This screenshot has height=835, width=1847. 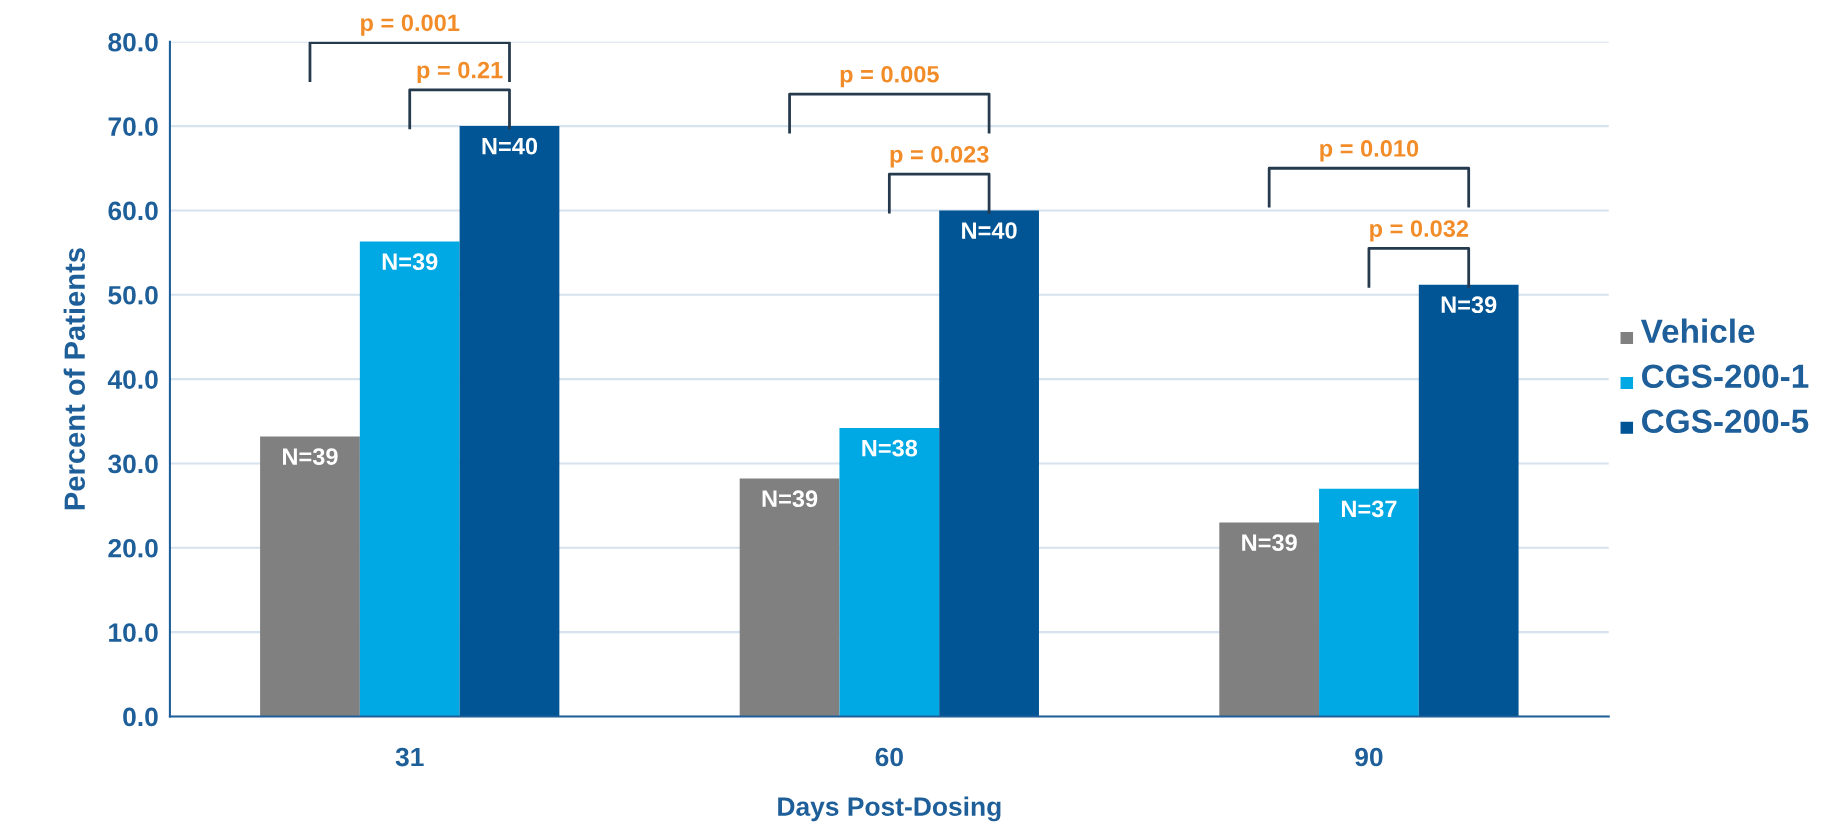 I want to click on annotation: p = 0.21, so click(x=460, y=72).